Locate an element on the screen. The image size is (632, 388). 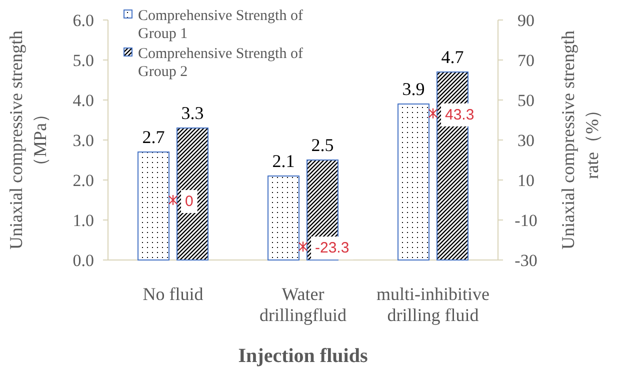
y2-tick-label: 50 is located at coordinates (526, 100).